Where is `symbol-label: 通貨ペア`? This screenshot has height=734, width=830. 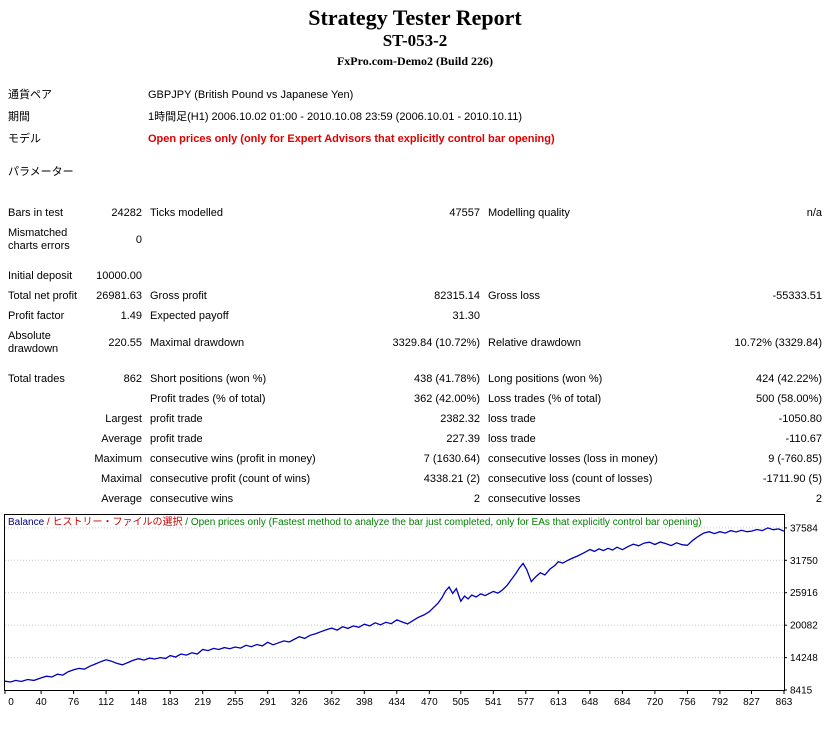 symbol-label: 通貨ペア is located at coordinates (30, 95).